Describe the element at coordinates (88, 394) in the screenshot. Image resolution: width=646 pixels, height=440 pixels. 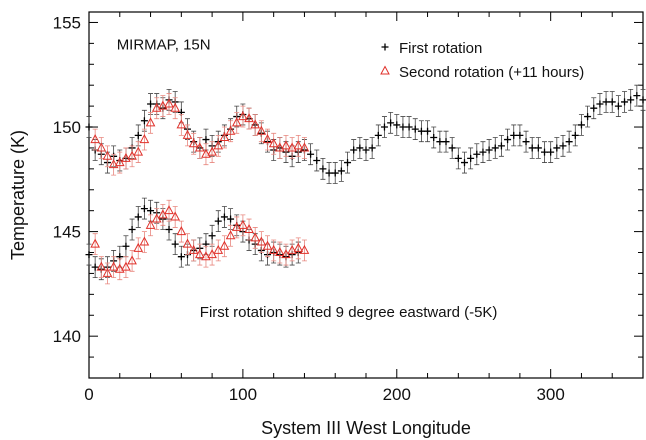
I see `x-tick-label: 0` at that location.